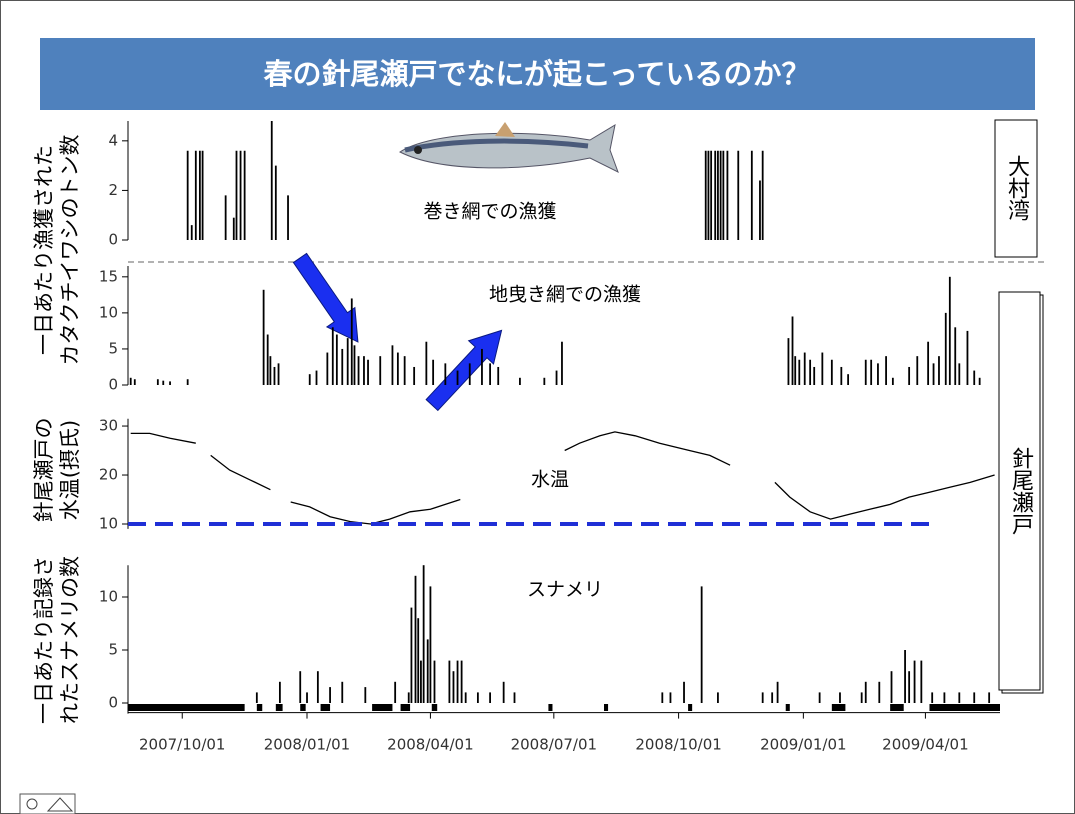  I want to click on region-label: 大村湾, so click(1017, 188).